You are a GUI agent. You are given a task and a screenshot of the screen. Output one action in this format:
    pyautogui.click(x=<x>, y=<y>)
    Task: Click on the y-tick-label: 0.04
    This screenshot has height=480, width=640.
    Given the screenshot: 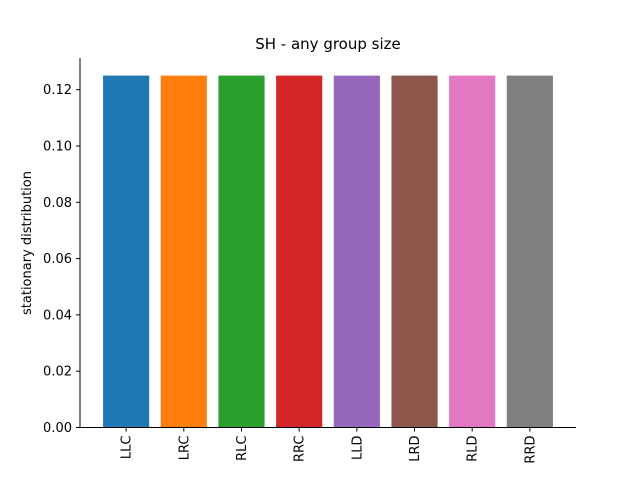 What is the action you would take?
    pyautogui.click(x=57, y=315)
    